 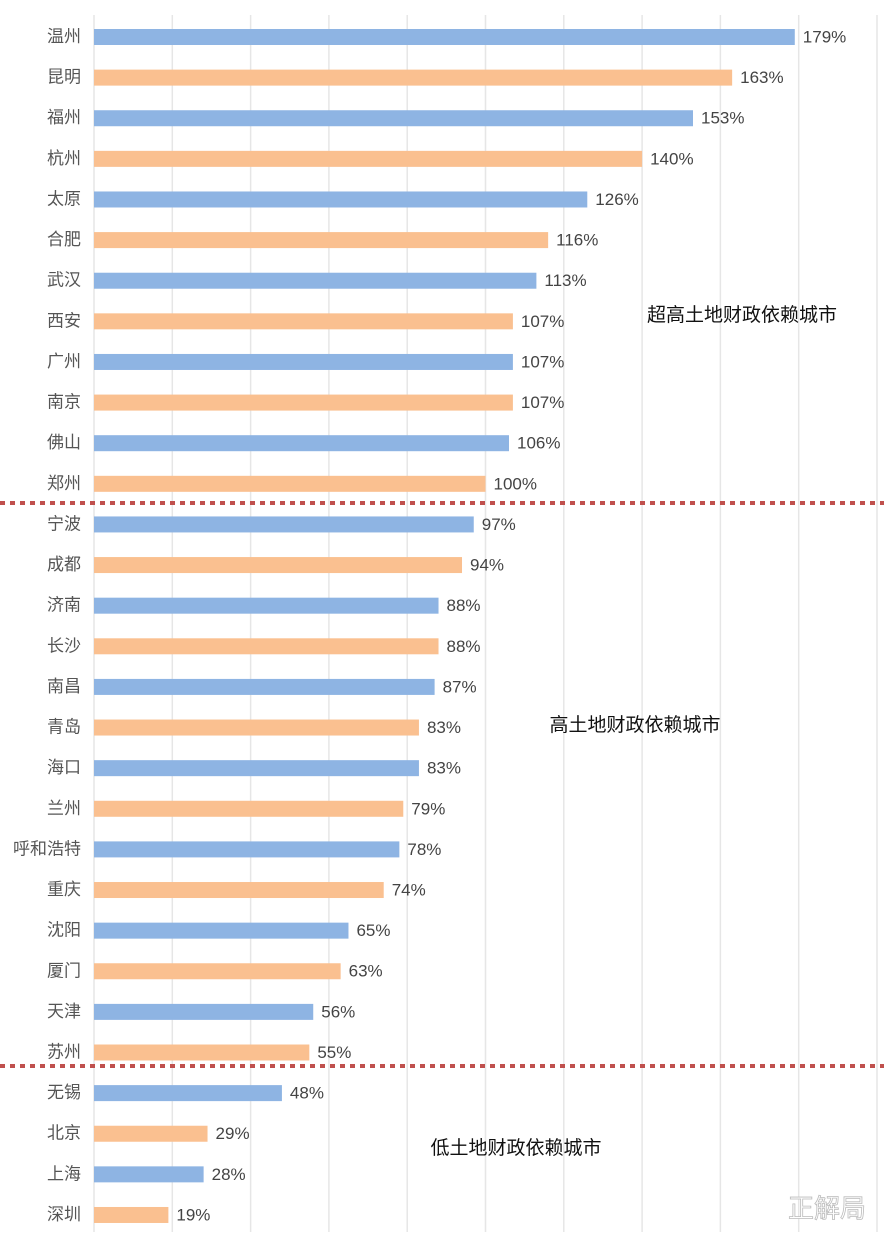 What do you see at coordinates (499, 524) in the screenshot?
I see `data-label: 97%` at bounding box center [499, 524].